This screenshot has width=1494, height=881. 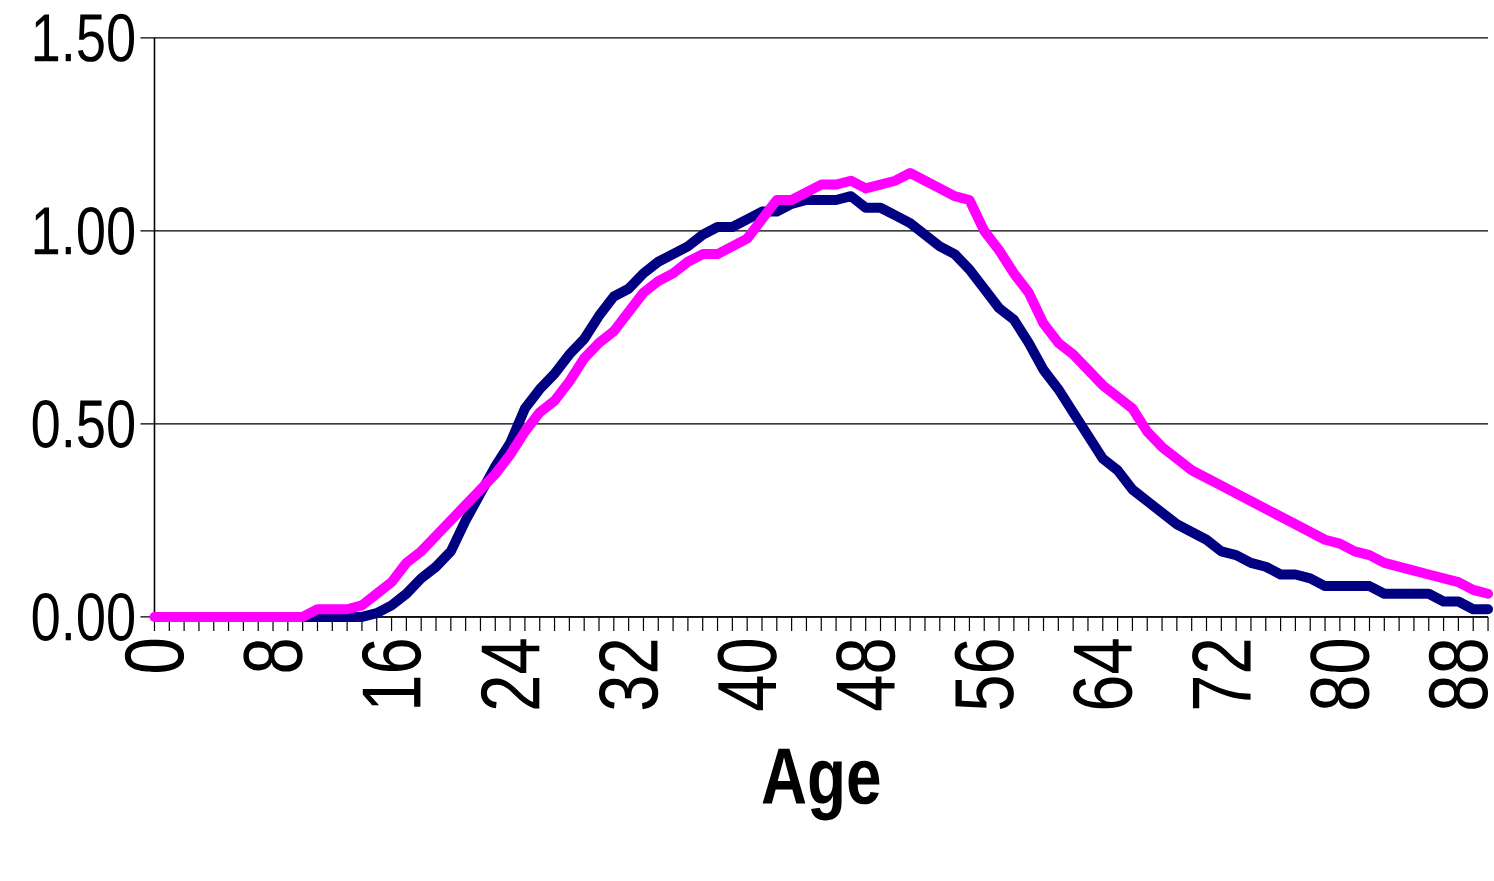 I want to click on x-tick-label: 16, so click(x=391, y=673).